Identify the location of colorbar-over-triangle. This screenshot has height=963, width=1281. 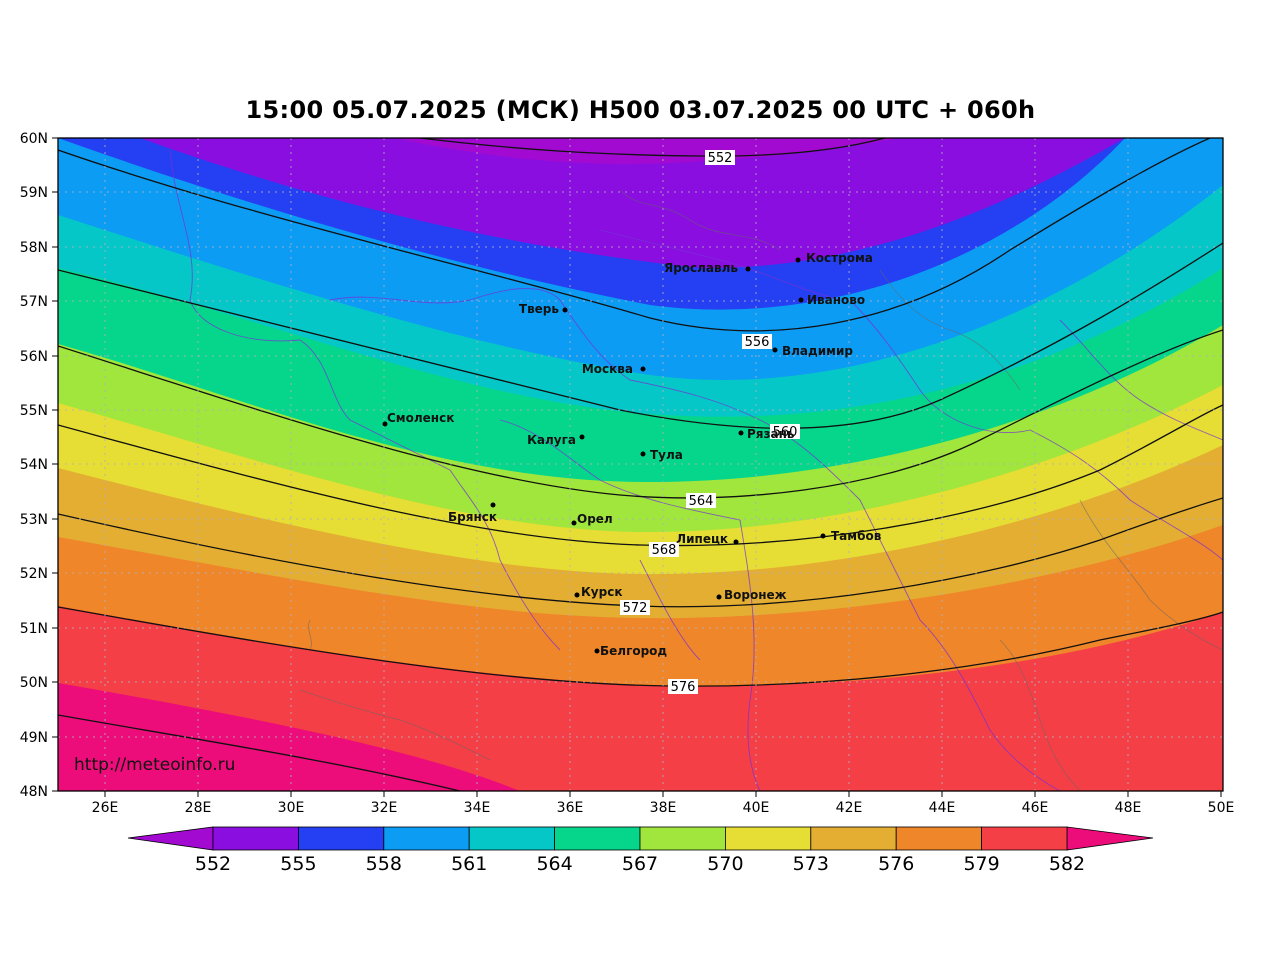
(1110, 838).